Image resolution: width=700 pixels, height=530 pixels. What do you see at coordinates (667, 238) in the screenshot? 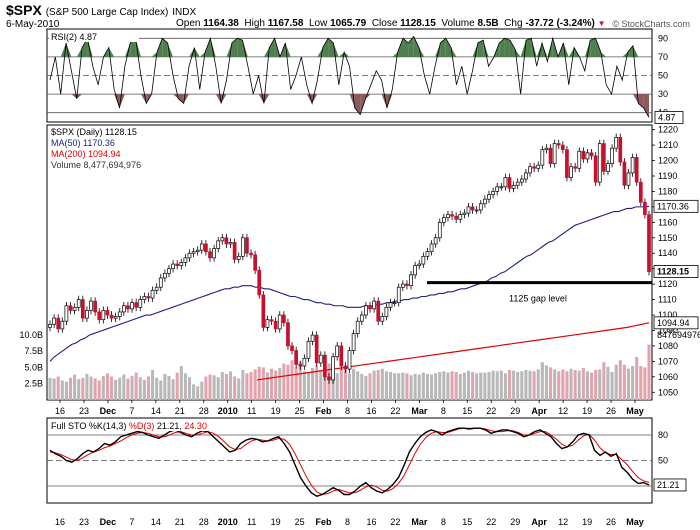
I see `price-ytick-label: 1150` at bounding box center [667, 238].